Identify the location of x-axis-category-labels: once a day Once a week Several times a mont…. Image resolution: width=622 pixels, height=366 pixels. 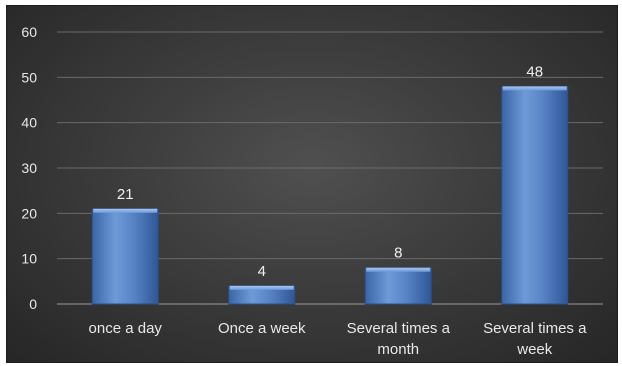
(338, 339).